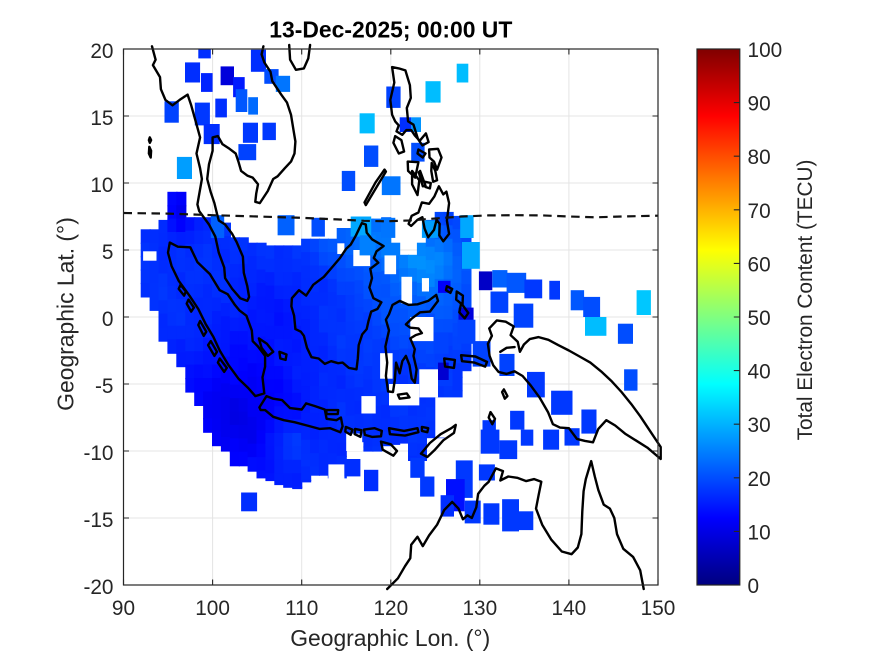  I want to click on svg-text: -15, so click(98, 520).